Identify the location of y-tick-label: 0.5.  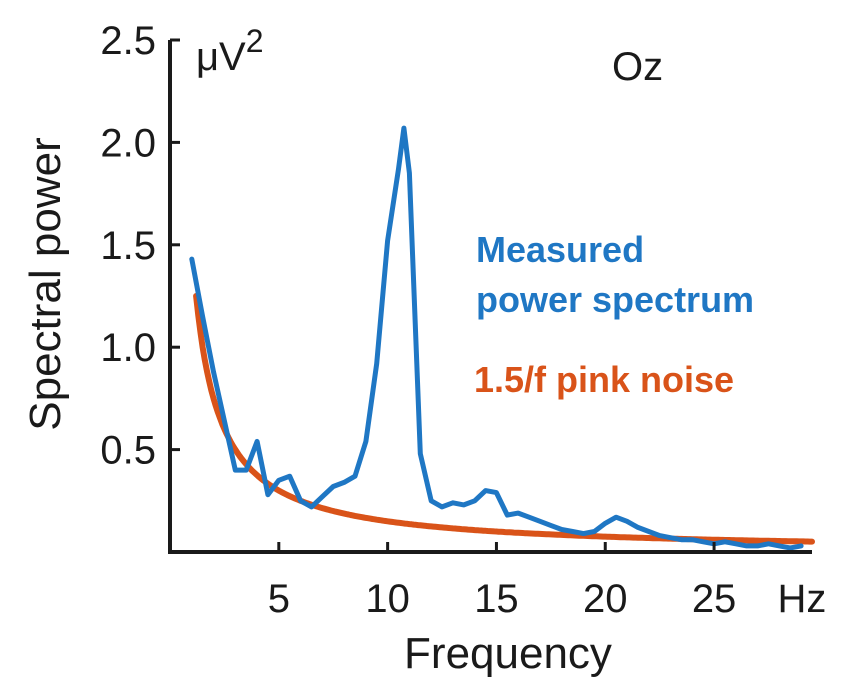
(128, 451).